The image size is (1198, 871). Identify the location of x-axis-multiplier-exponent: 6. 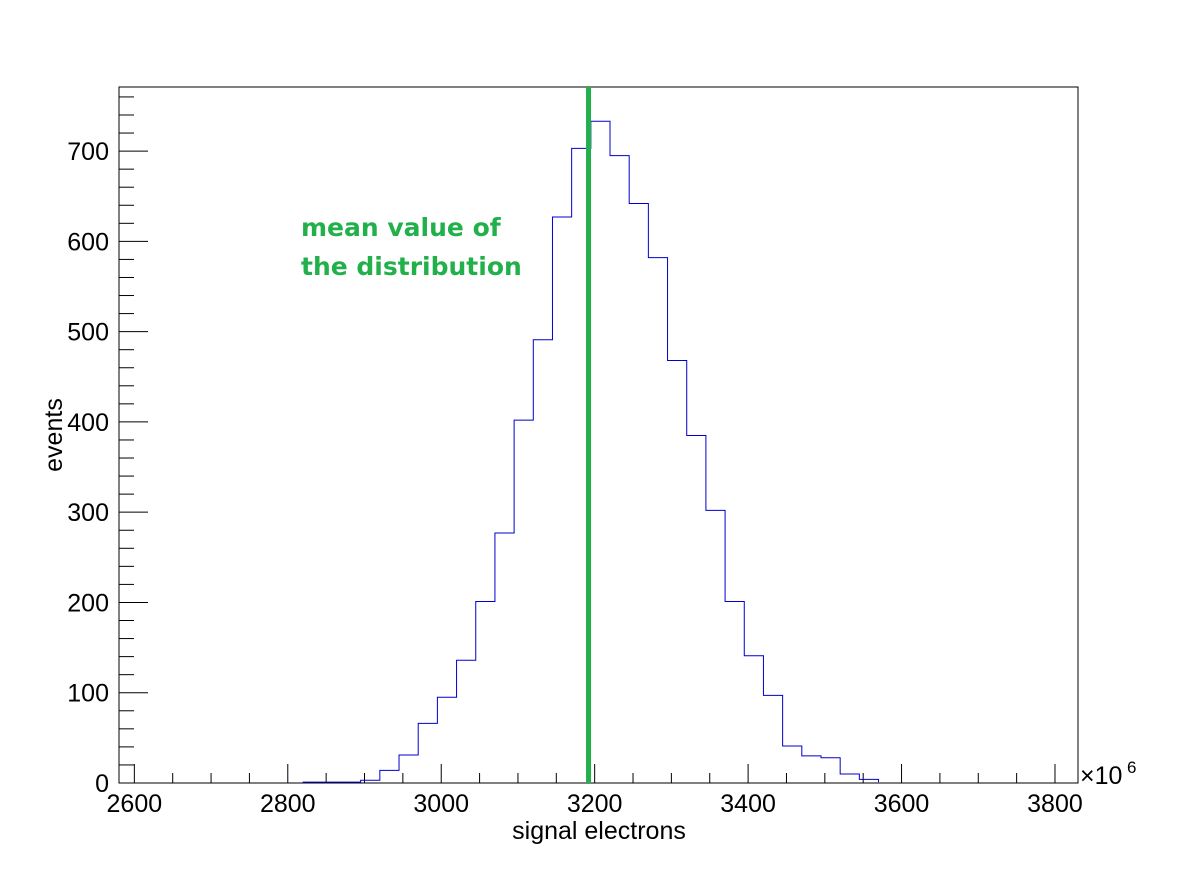
(1131, 767).